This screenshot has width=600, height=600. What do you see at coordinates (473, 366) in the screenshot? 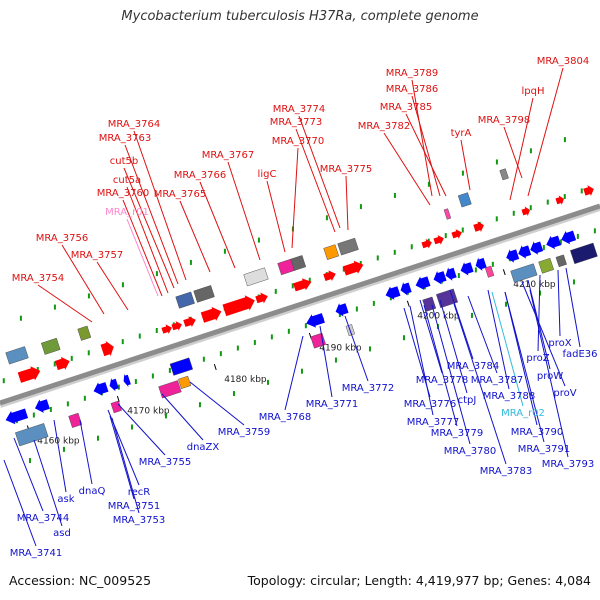
I see `reverse-gene-label: MRA_3784` at bounding box center [473, 366].